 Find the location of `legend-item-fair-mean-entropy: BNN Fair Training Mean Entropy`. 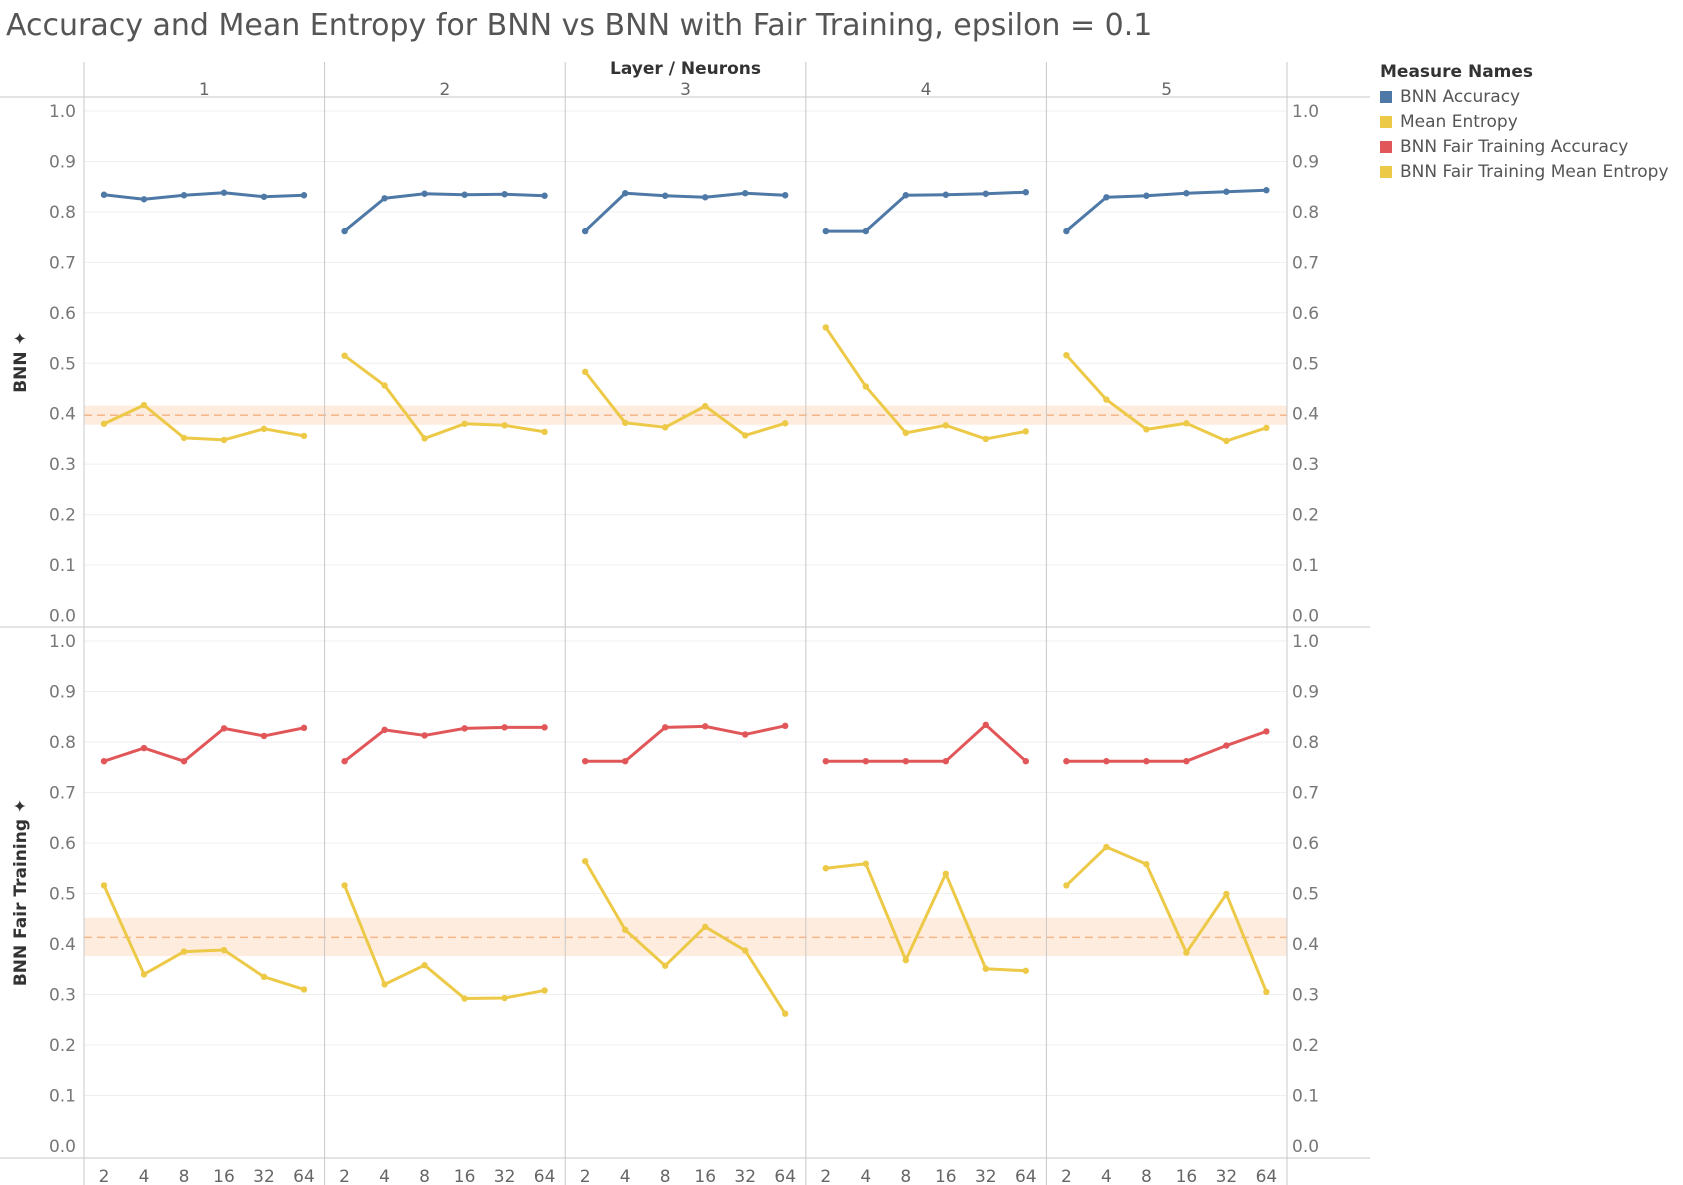

legend-item-fair-mean-entropy: BNN Fair Training Mean Entropy is located at coordinates (1524, 171).